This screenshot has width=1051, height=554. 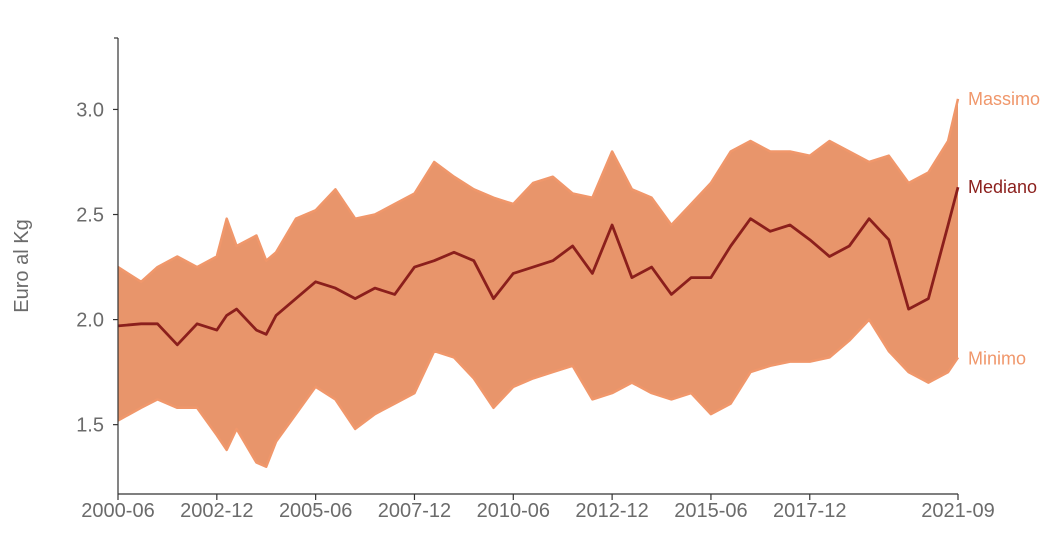 I want to click on x-tick-label: 2007-12, so click(x=414, y=511).